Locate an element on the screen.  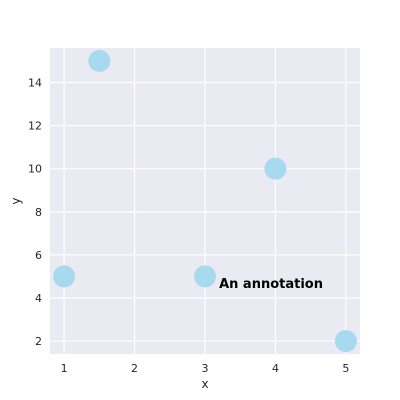
x-tick-labels: 1 2 3 4 5 is located at coordinates (205, 368).